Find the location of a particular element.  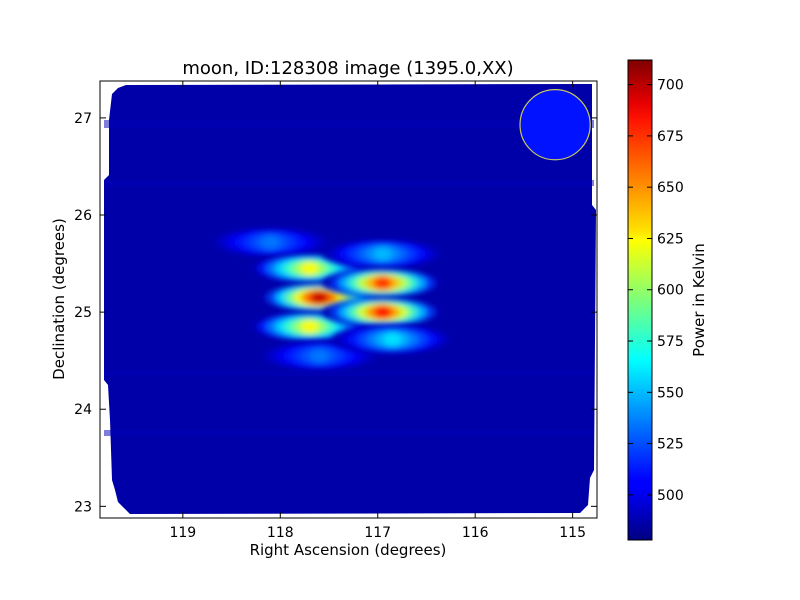

source-blobs is located at coordinates (331, 299).